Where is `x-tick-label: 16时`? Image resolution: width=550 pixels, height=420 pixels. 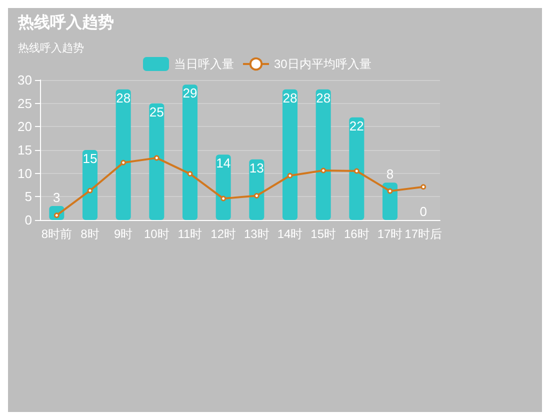 x-tick-label: 16时 is located at coordinates (357, 234).